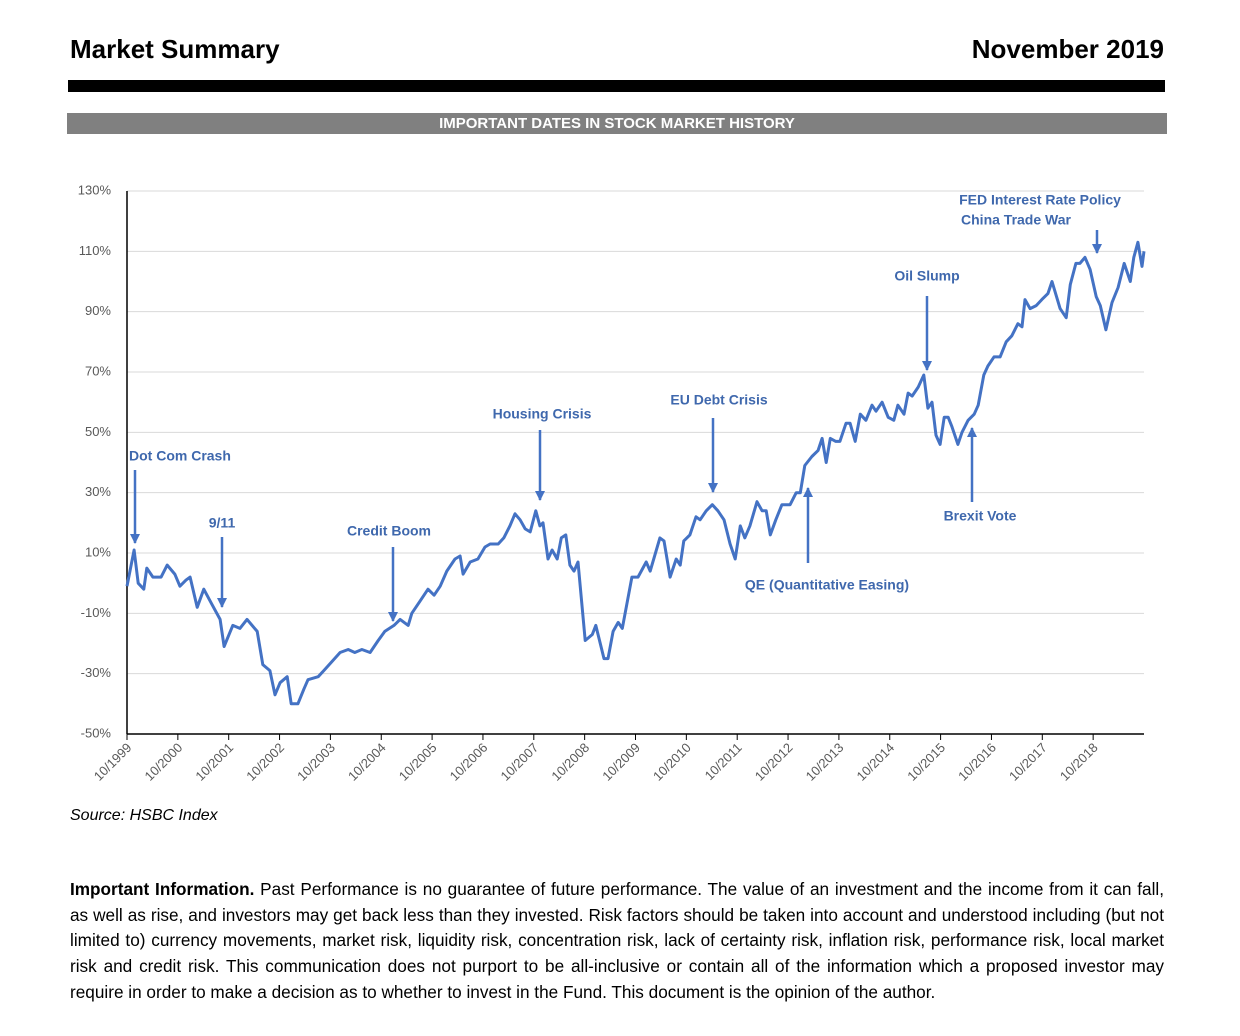 The height and width of the screenshot is (1036, 1240). I want to click on x-tick-label: 10/2004, so click(367, 762).